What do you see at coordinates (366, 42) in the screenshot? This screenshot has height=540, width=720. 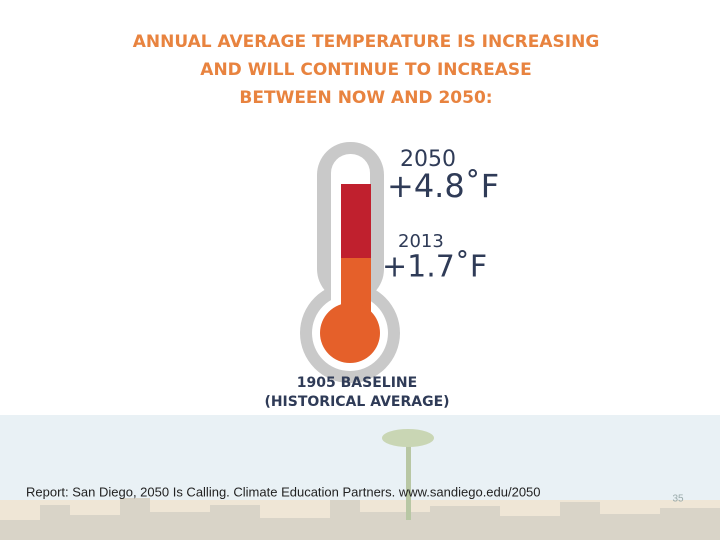 I see `title-line: ANNUAL AVERAGE TEMPERATURE IS INCREASING` at bounding box center [366, 42].